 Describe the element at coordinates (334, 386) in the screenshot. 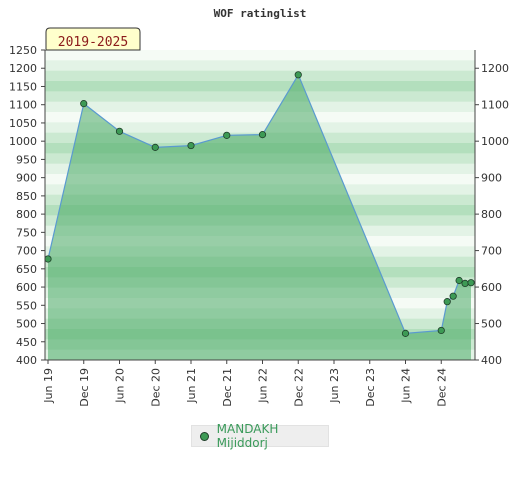

I see `x-tick-label-8: Jun 23` at that location.